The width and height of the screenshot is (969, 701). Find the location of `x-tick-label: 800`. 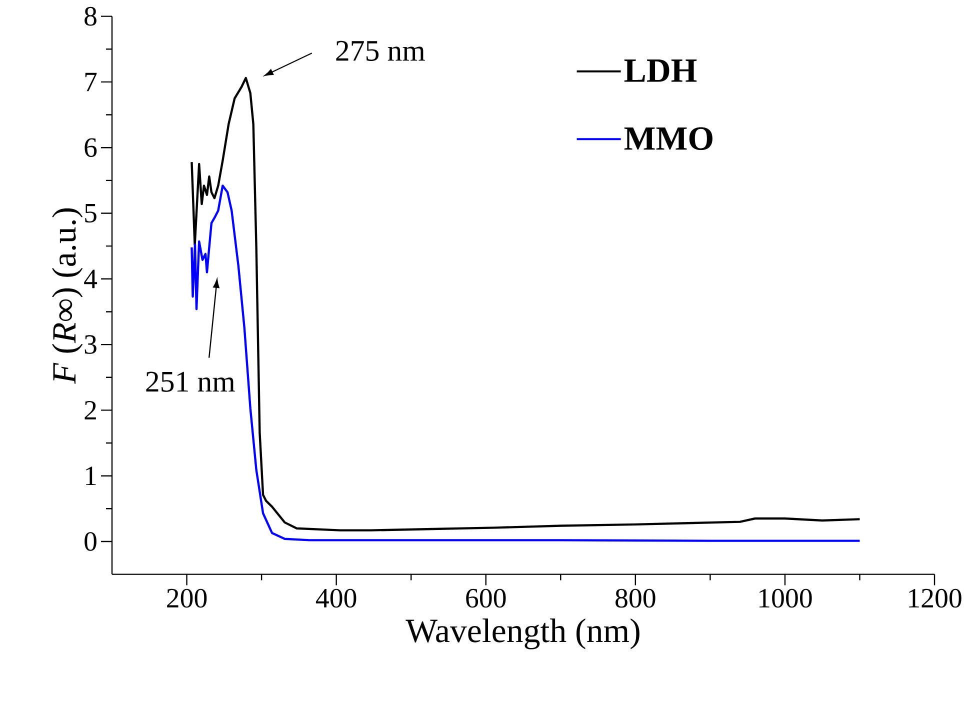

x-tick-label: 800 is located at coordinates (636, 598).